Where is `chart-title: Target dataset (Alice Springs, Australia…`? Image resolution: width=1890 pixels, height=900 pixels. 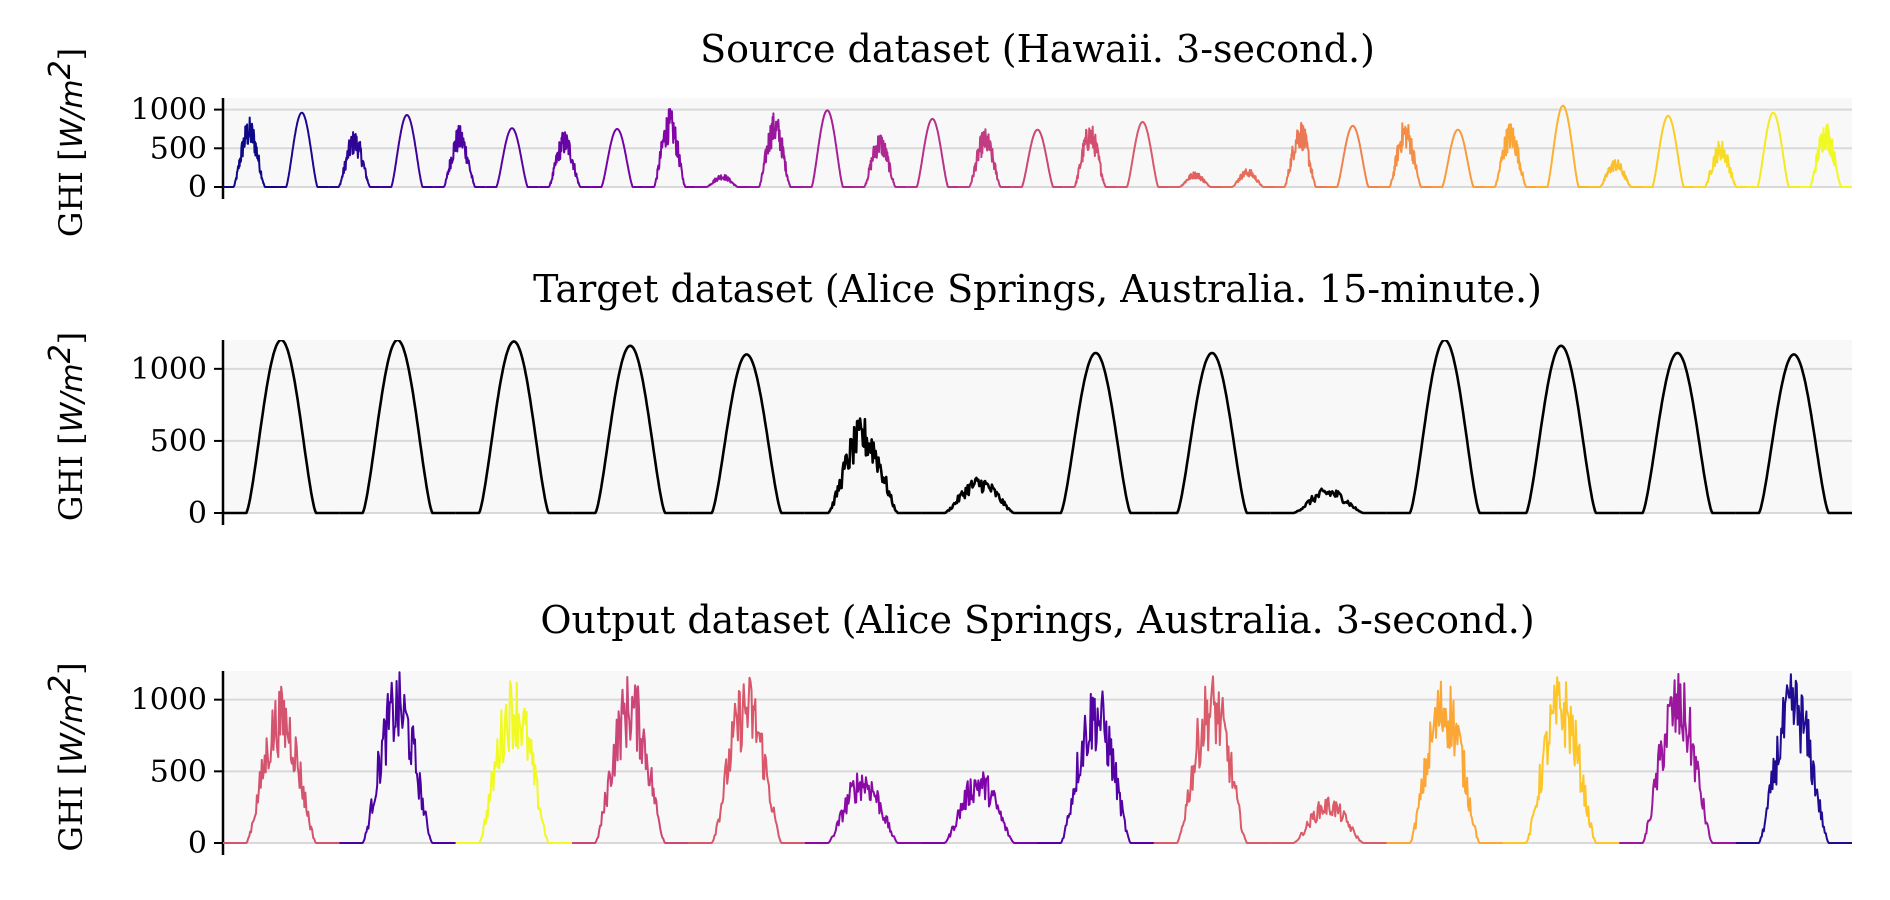 chart-title: Target dataset (Alice Springs, Australia… is located at coordinates (1037, 289).